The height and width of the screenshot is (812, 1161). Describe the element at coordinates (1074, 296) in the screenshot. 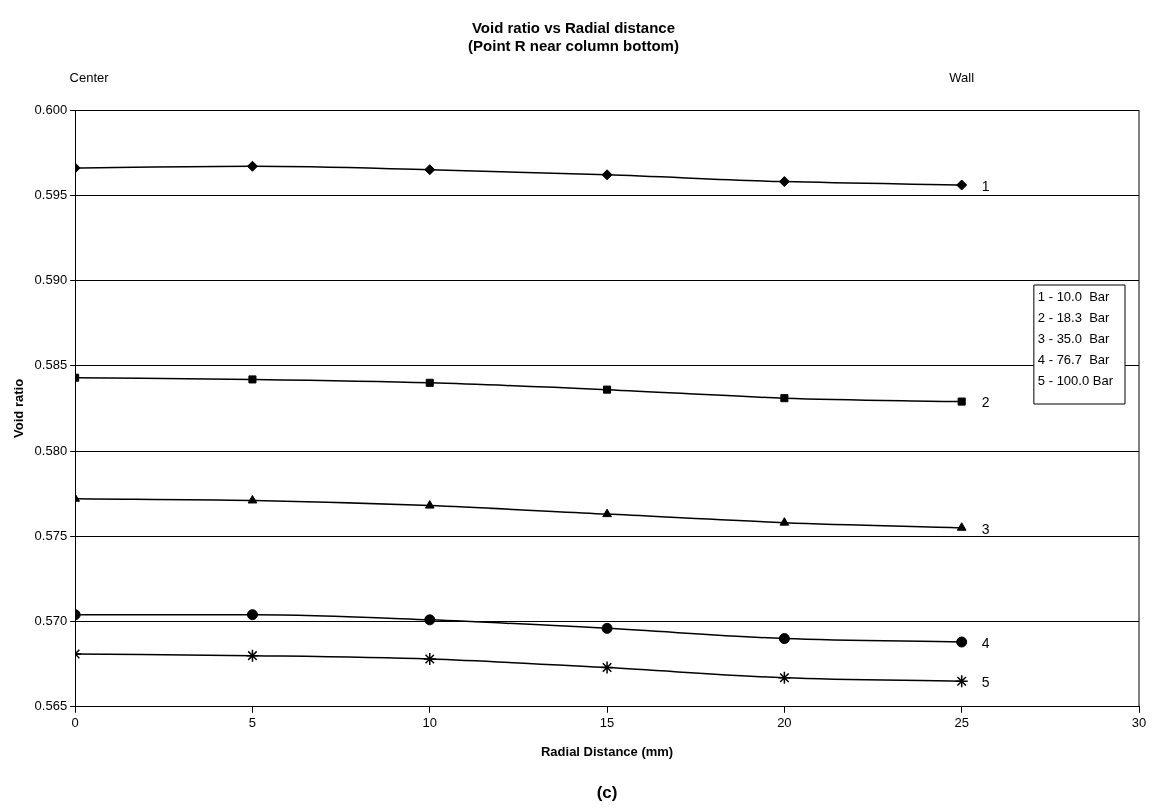

I see `annotation: 1 - 10.0 Bar` at that location.